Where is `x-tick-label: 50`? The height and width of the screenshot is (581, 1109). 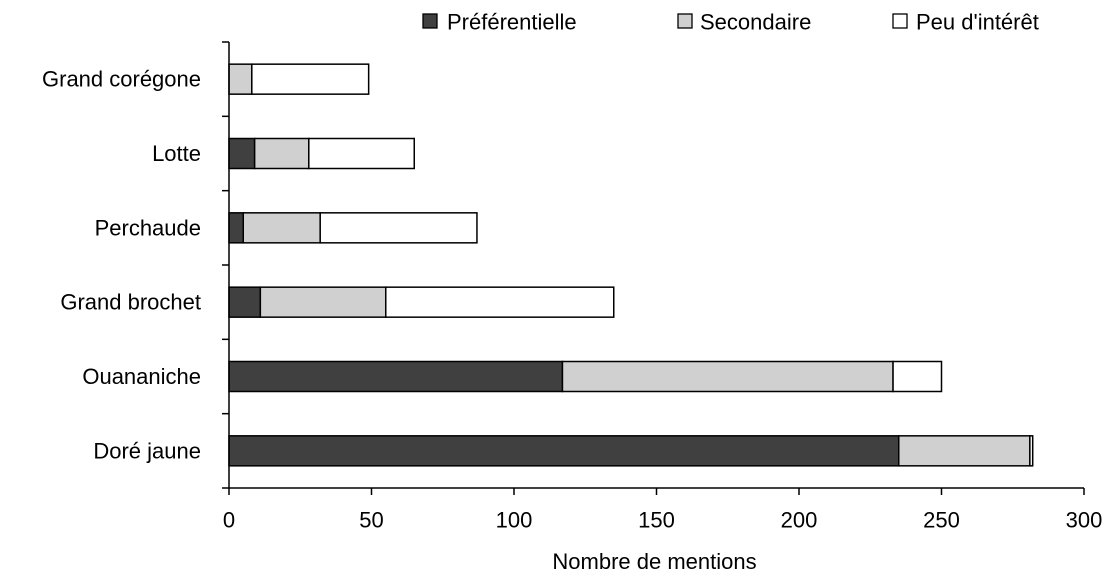 x-tick-label: 50 is located at coordinates (371, 520).